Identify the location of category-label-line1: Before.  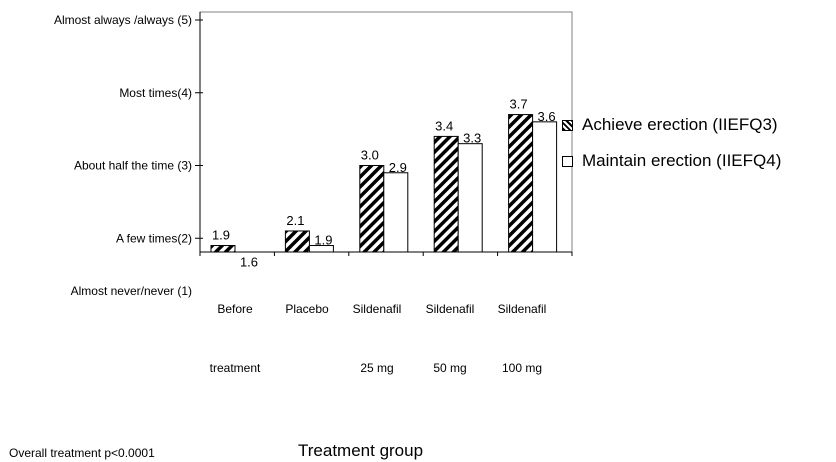
(235, 309).